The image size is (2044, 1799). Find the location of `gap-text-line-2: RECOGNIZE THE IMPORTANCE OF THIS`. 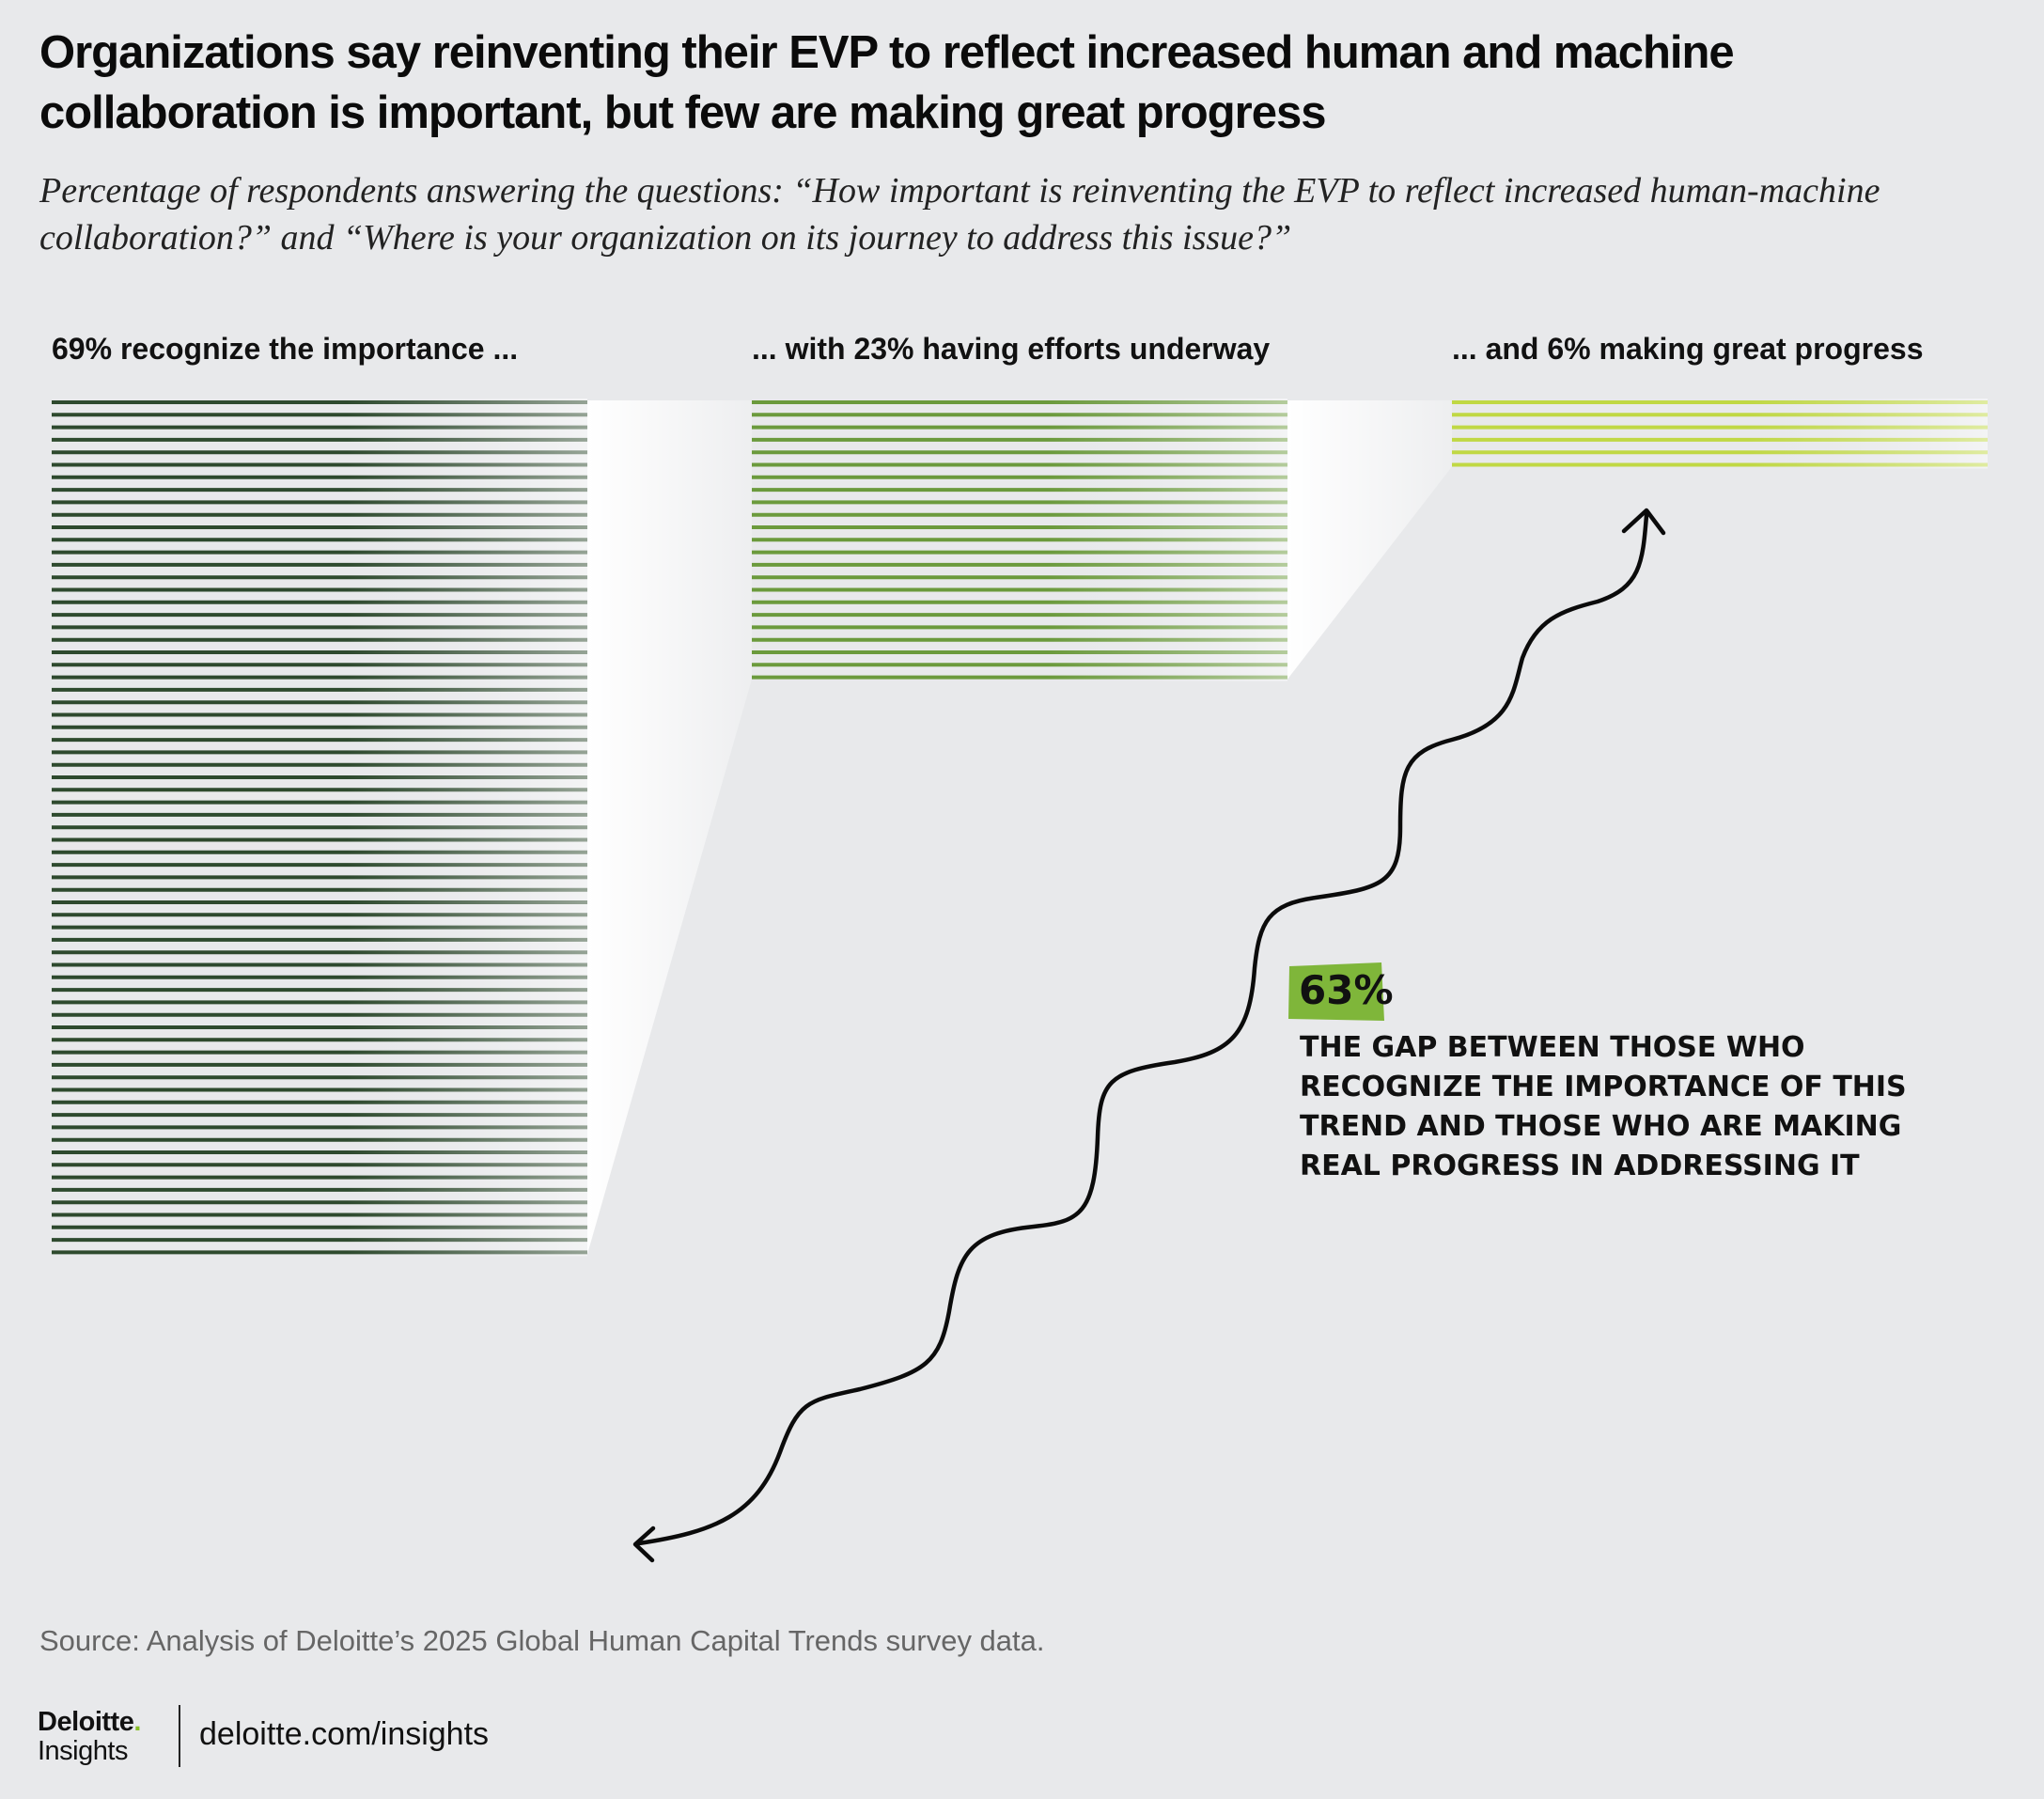

gap-text-line-2: RECOGNIZE THE IMPORTANCE OF THIS is located at coordinates (1603, 1087).